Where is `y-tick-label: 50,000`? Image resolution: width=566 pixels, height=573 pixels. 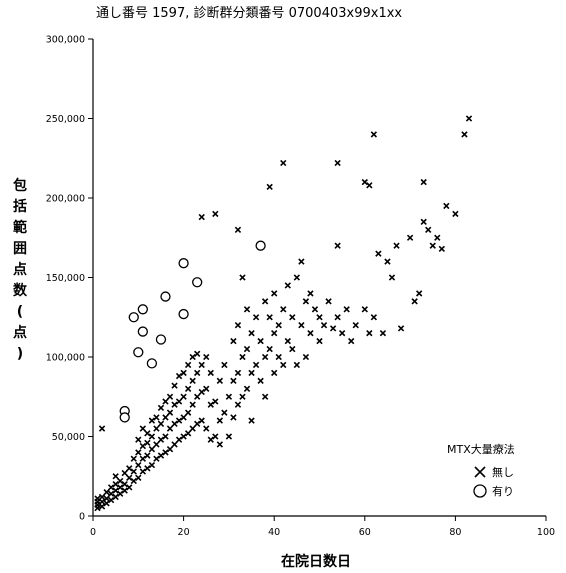 y-tick-label: 50,000 is located at coordinates (68, 437).